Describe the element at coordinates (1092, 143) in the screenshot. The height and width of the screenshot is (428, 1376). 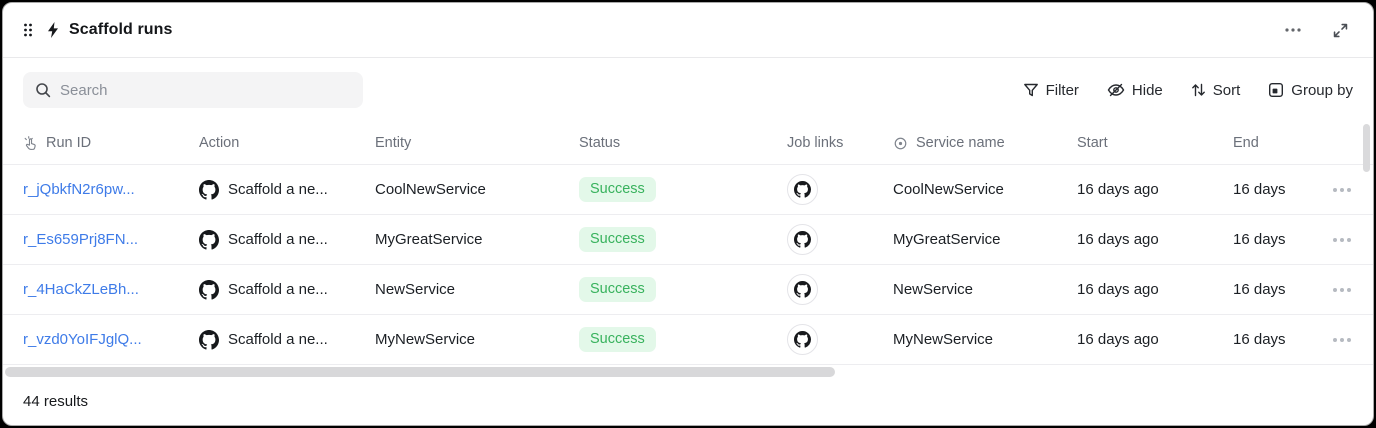
I see `column-label: Start` at that location.